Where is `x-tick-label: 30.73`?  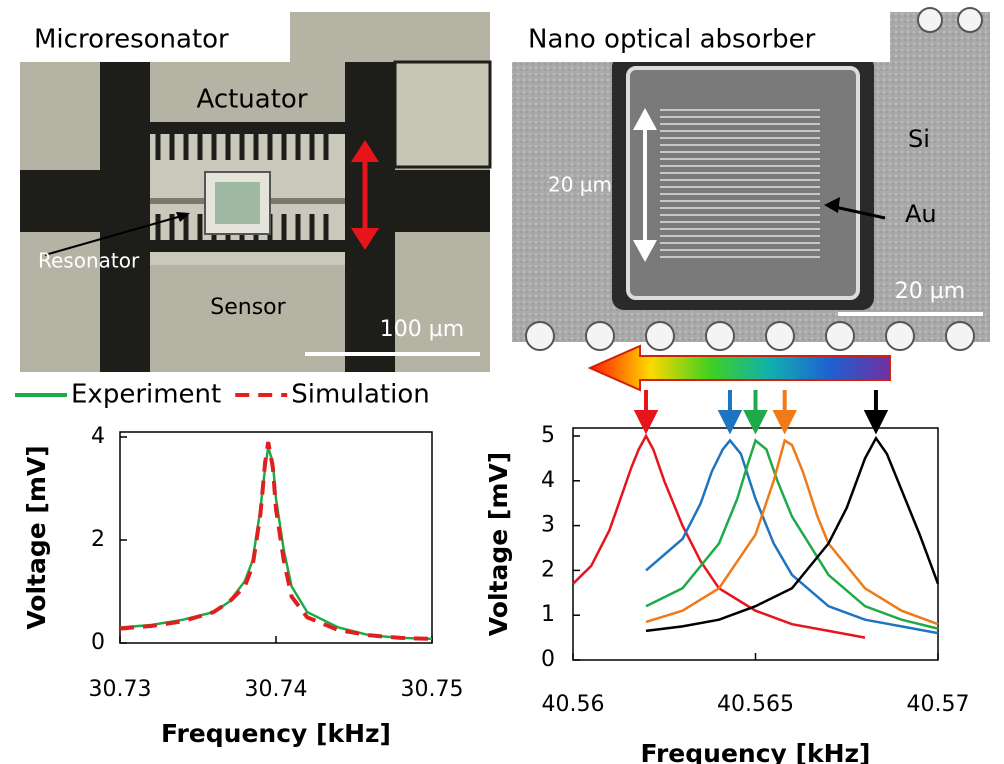
x-tick-label: 30.73 is located at coordinates (120, 689).